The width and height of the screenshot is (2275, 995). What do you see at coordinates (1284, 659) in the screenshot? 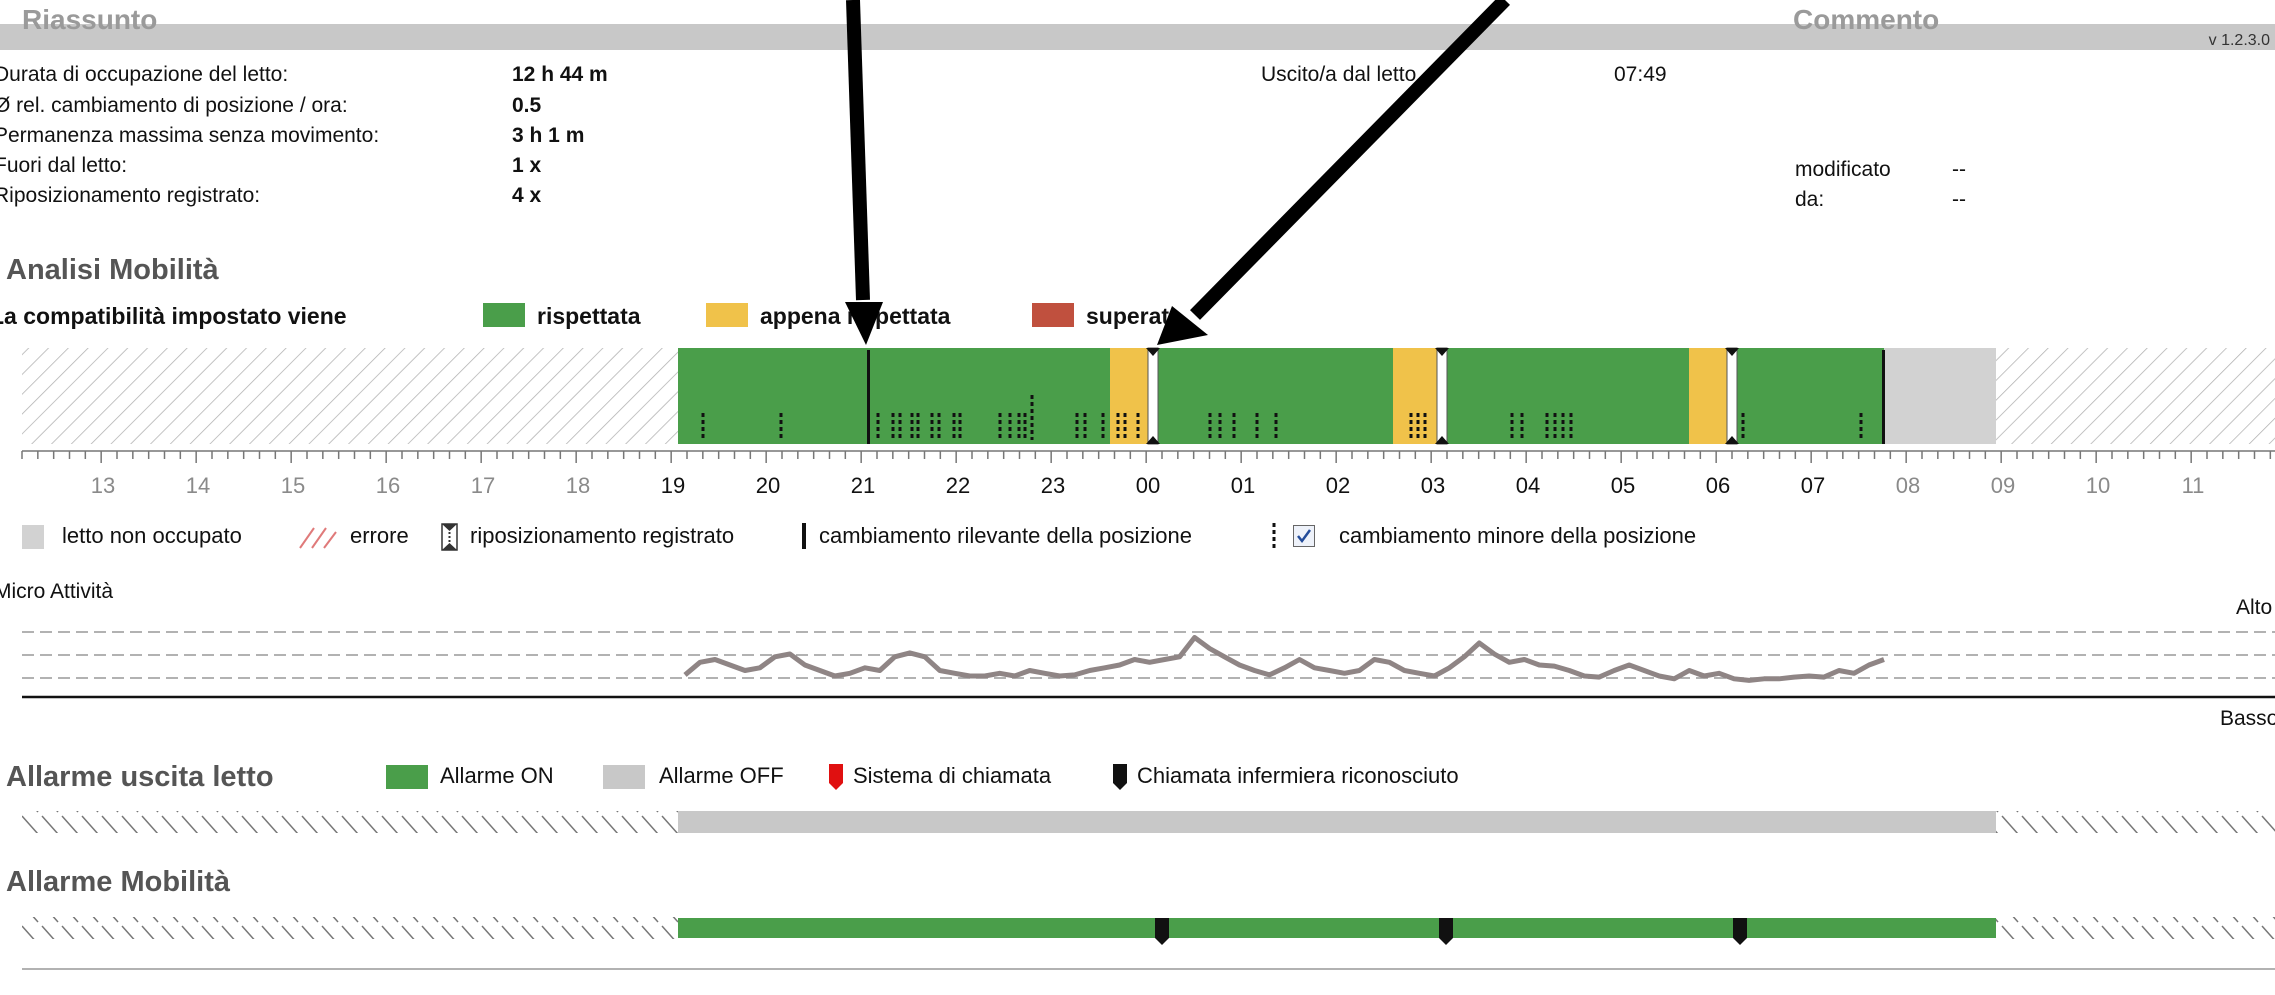
I see `micro-activity-line` at bounding box center [1284, 659].